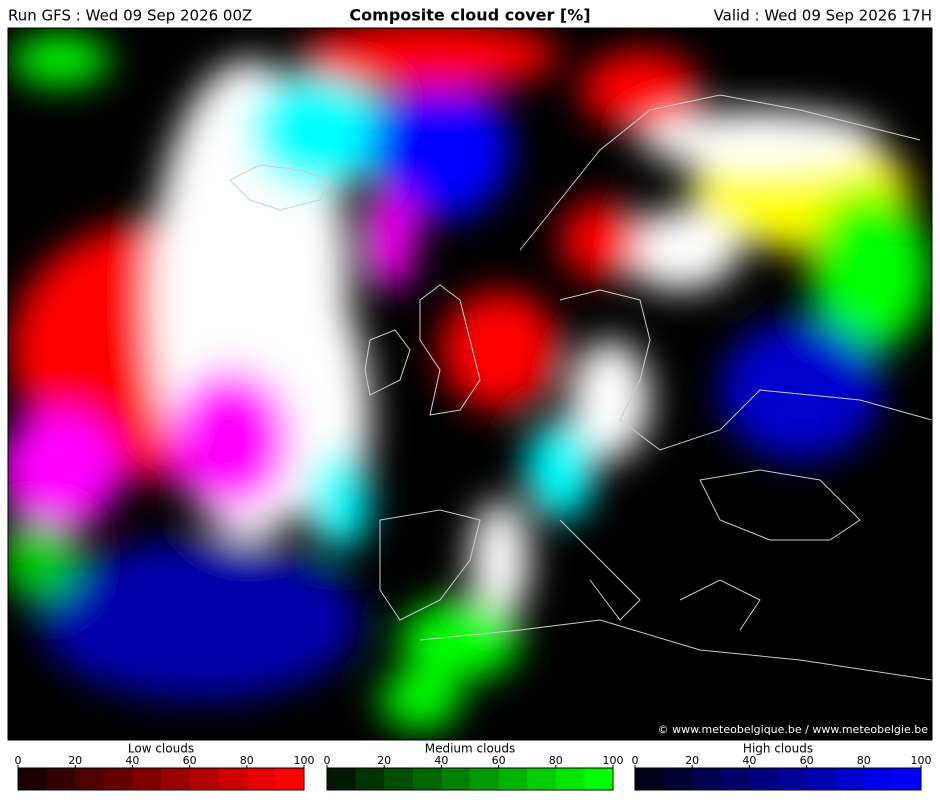 The width and height of the screenshot is (940, 804). I want to click on run-label: Run GFS : Wed 09 Sep 2026 00Z, so click(130, 16).